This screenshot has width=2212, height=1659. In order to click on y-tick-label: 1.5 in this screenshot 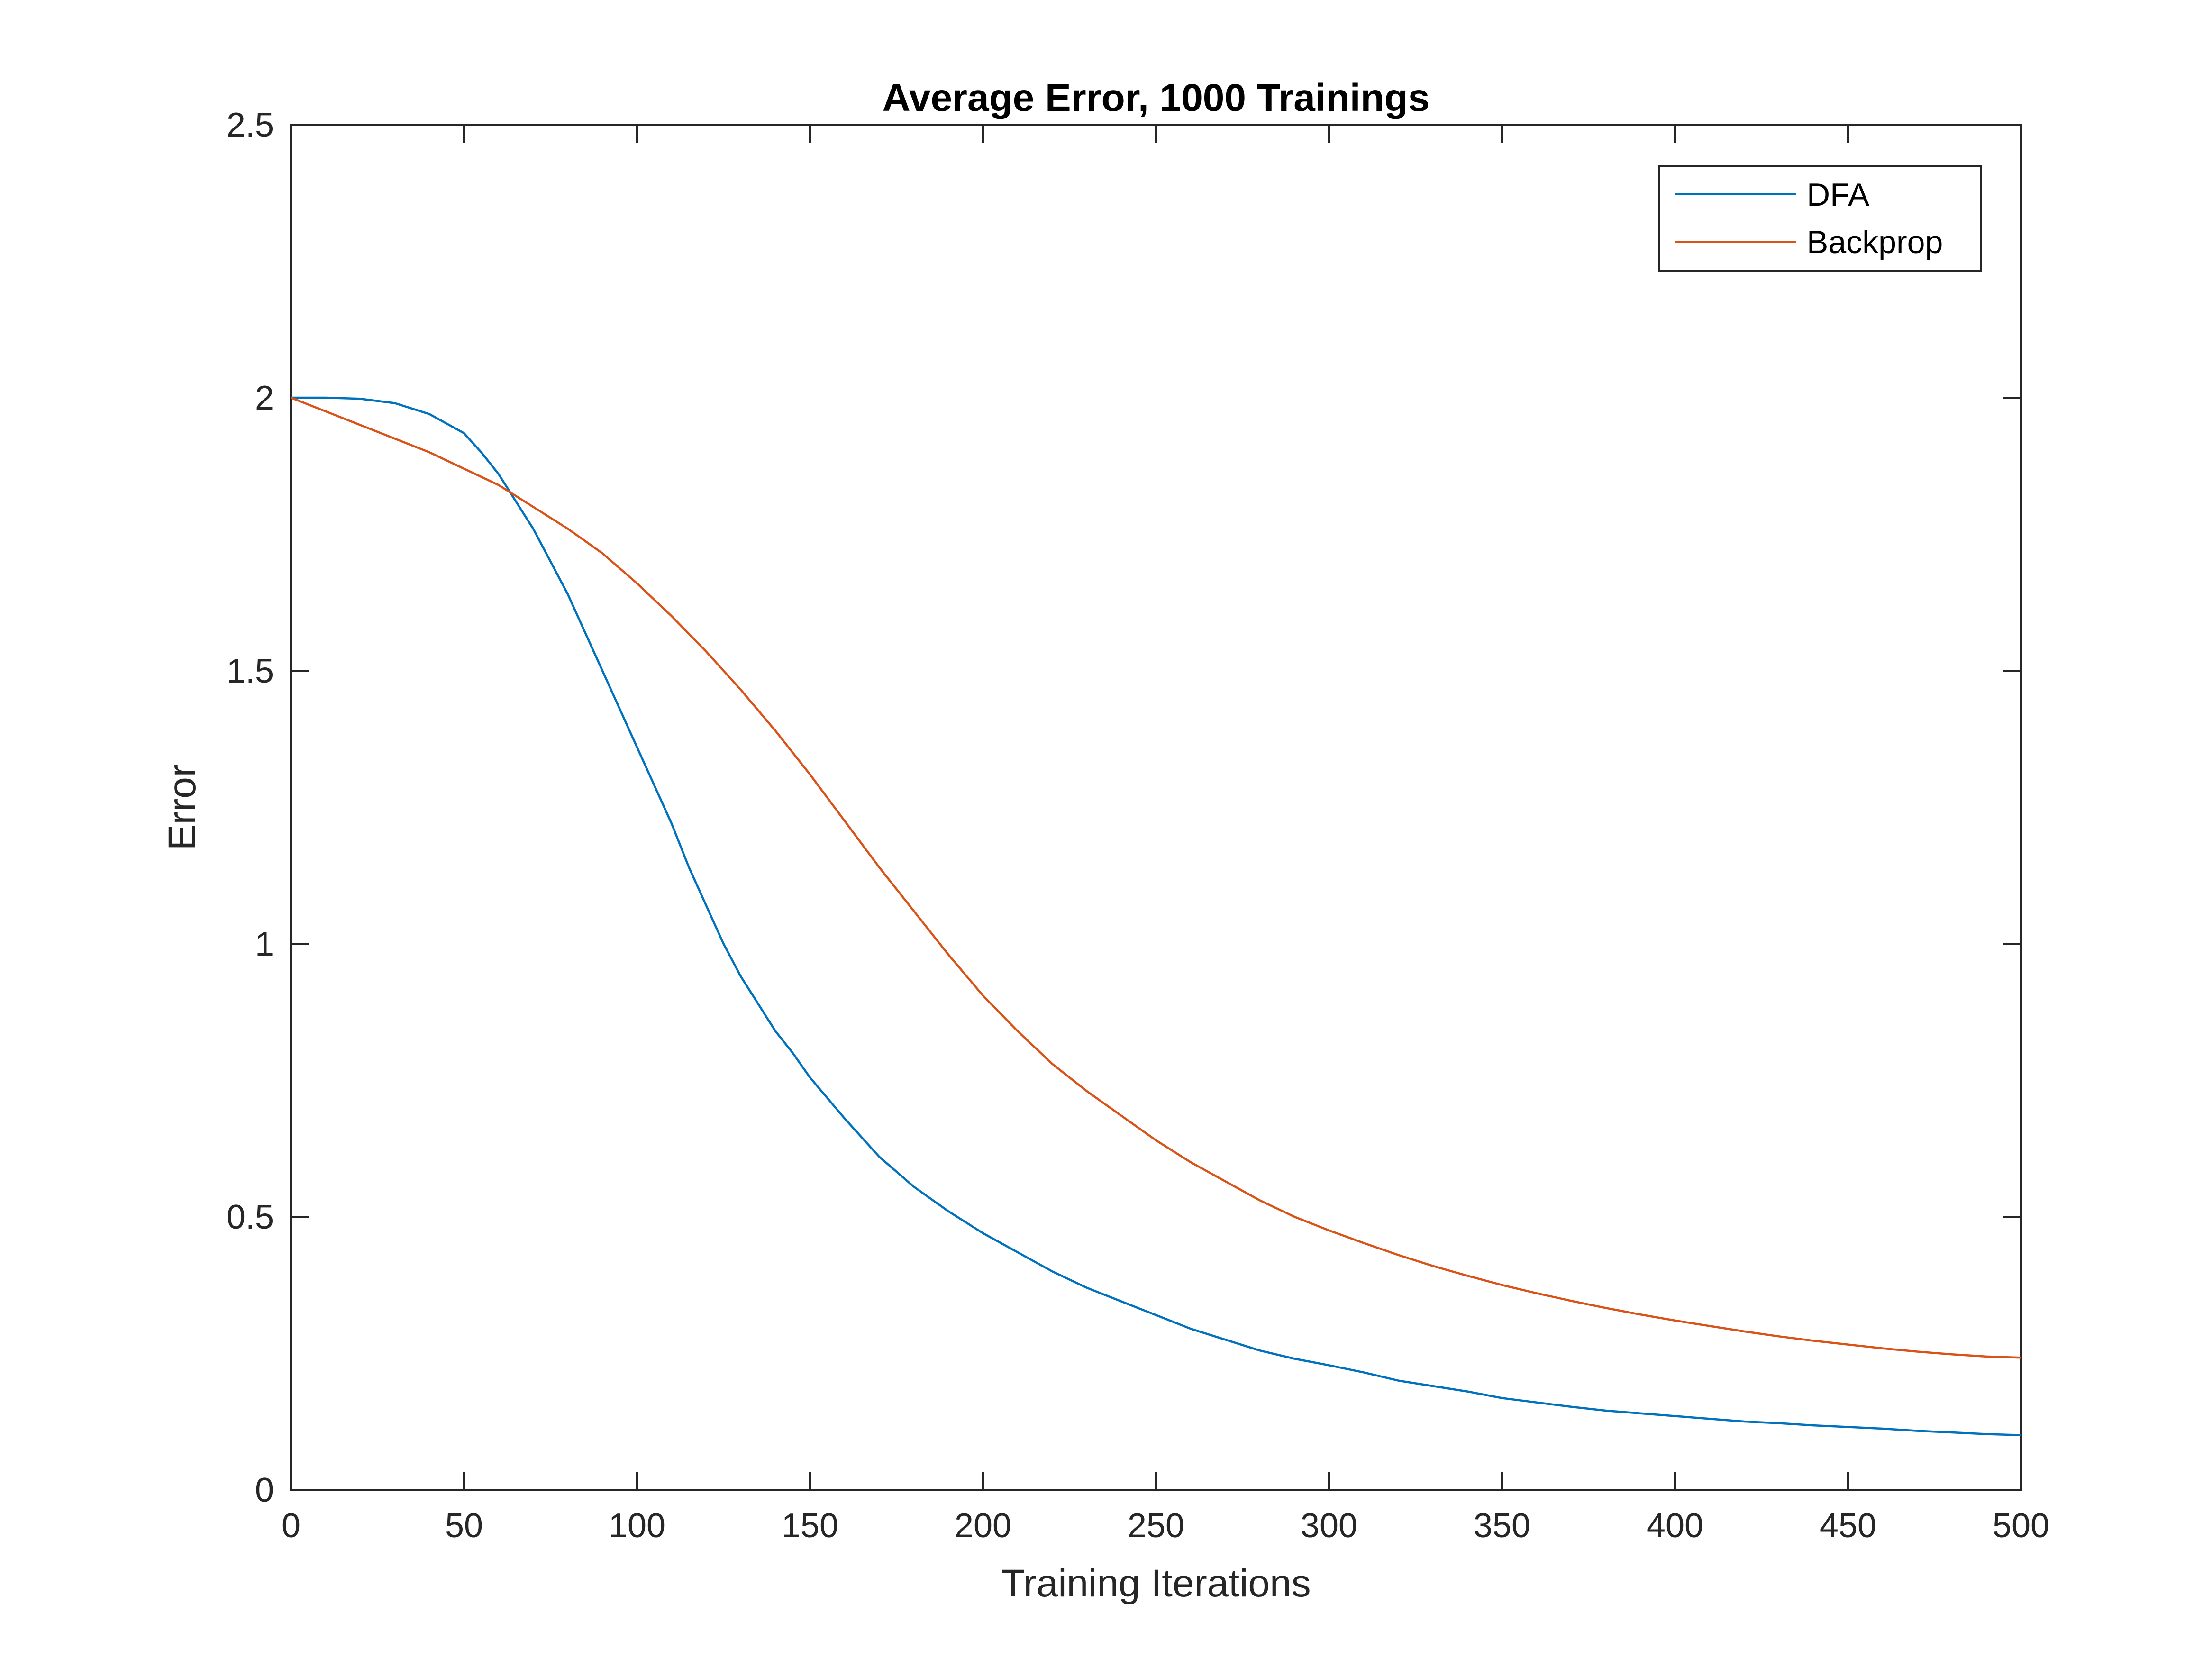, I will do `click(250, 671)`.